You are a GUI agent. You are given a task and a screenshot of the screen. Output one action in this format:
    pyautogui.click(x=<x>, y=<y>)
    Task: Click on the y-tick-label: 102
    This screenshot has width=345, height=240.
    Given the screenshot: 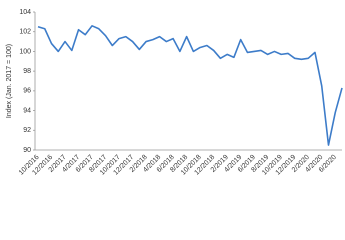 What is the action you would take?
    pyautogui.click(x=25, y=32)
    